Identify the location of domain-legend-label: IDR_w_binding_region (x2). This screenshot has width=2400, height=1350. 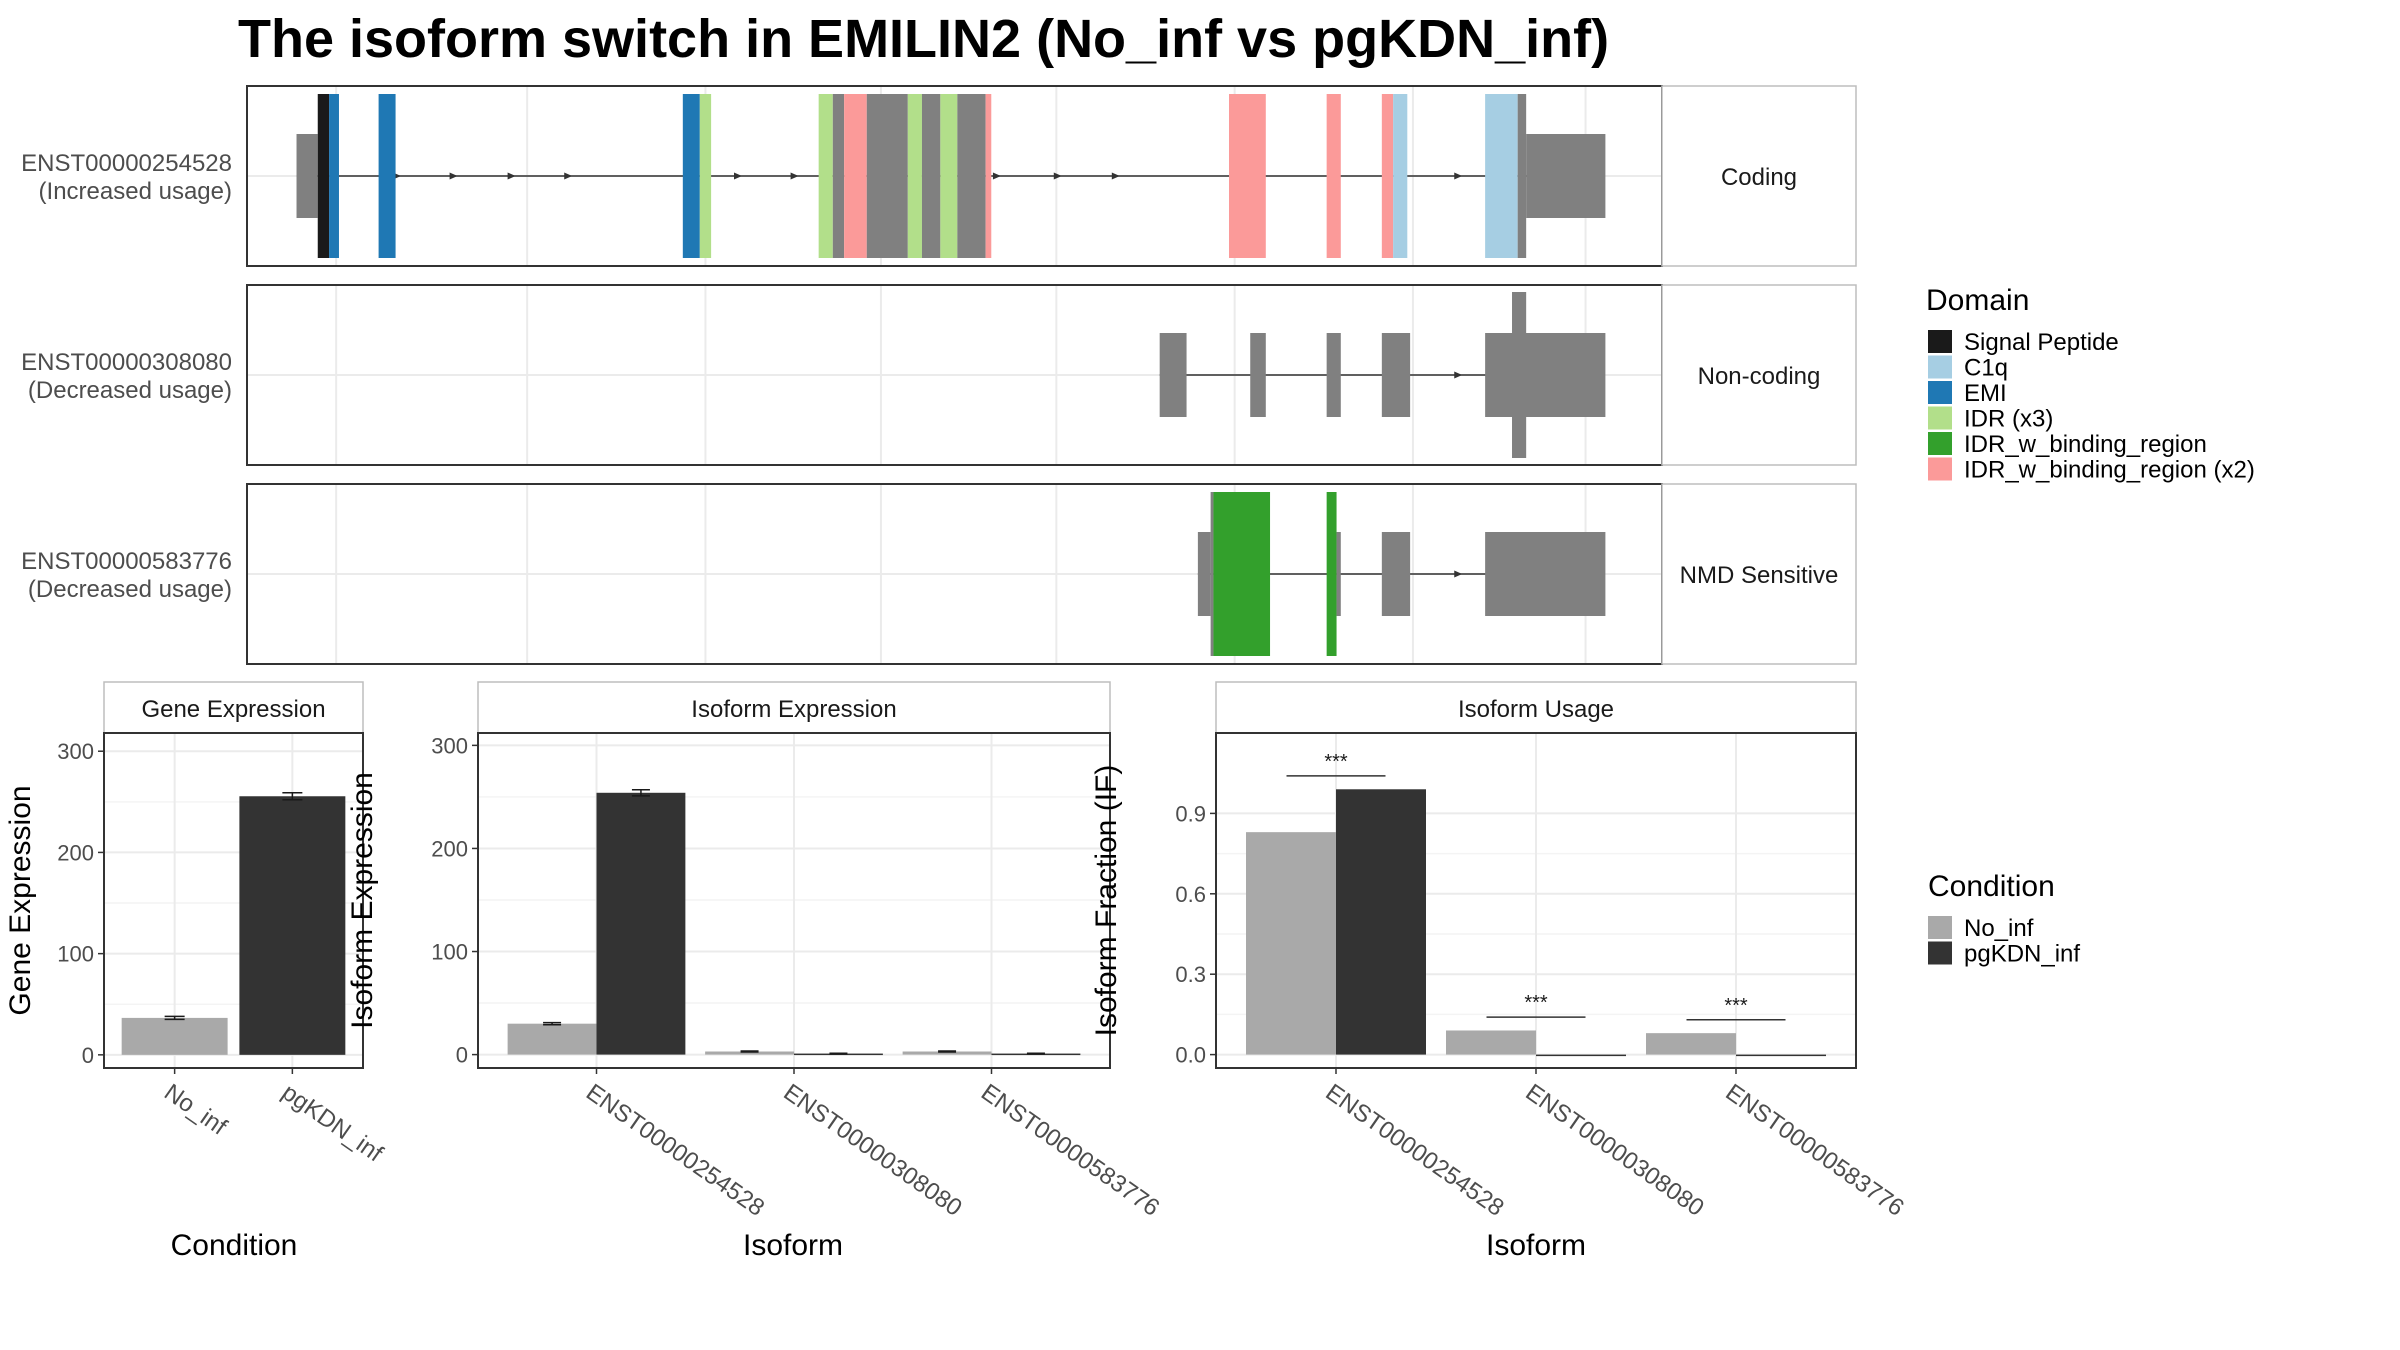
(2109, 470).